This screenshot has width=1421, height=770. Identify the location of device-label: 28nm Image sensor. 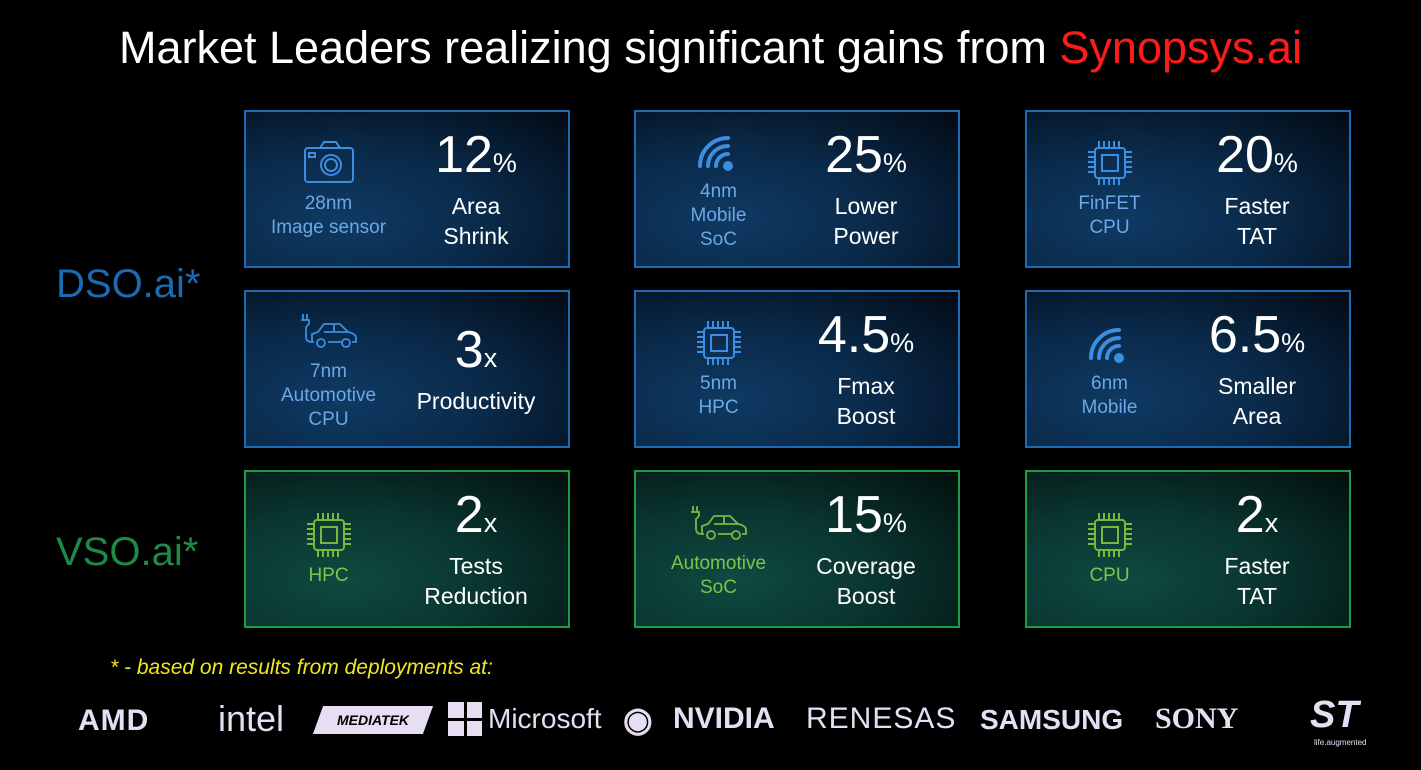
(328, 216).